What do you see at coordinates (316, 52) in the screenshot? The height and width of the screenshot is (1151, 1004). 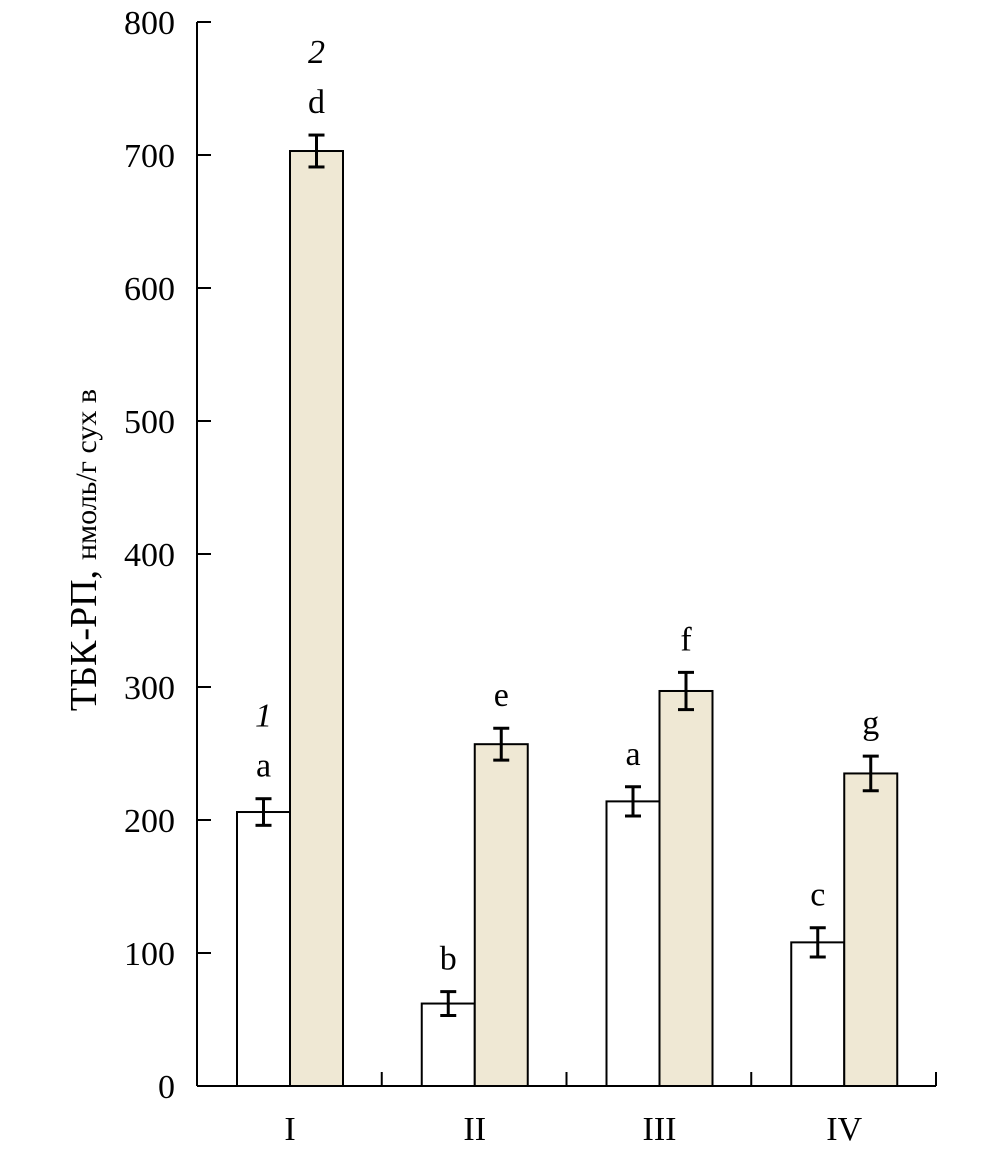 I see `series-label: 2` at bounding box center [316, 52].